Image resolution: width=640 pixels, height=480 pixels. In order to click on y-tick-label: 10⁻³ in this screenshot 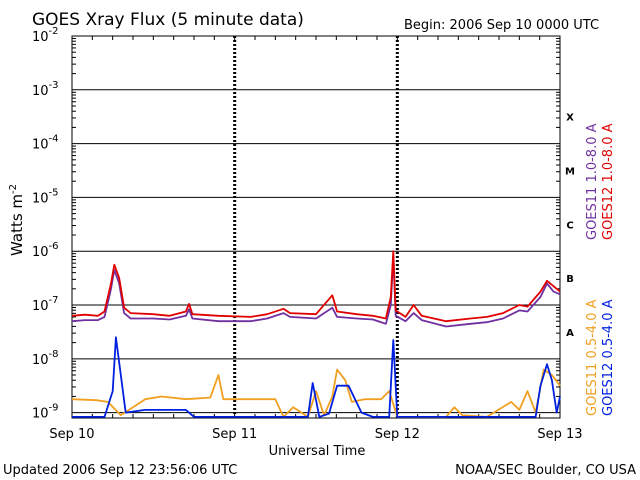, I will do `click(45, 89)`.